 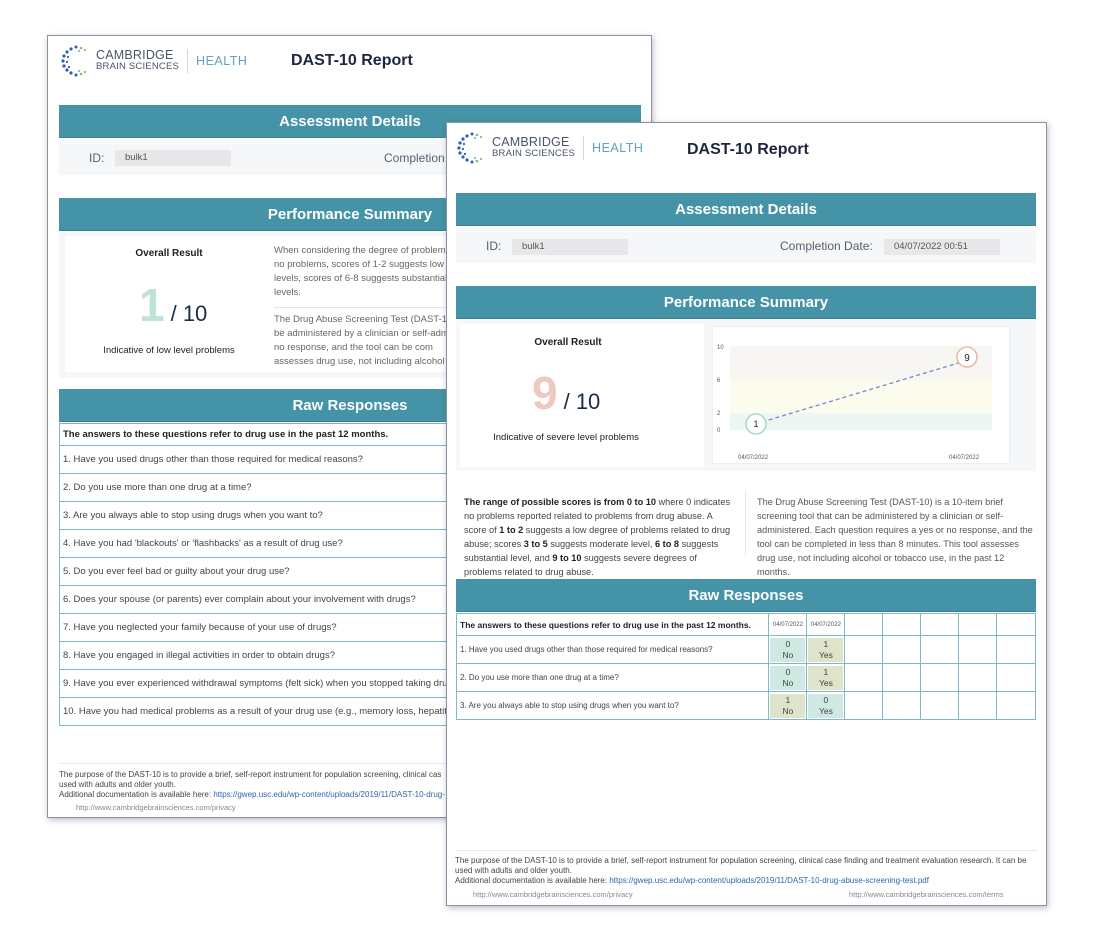 What do you see at coordinates (788, 705) in the screenshot?
I see `response-cell: 1 No` at bounding box center [788, 705].